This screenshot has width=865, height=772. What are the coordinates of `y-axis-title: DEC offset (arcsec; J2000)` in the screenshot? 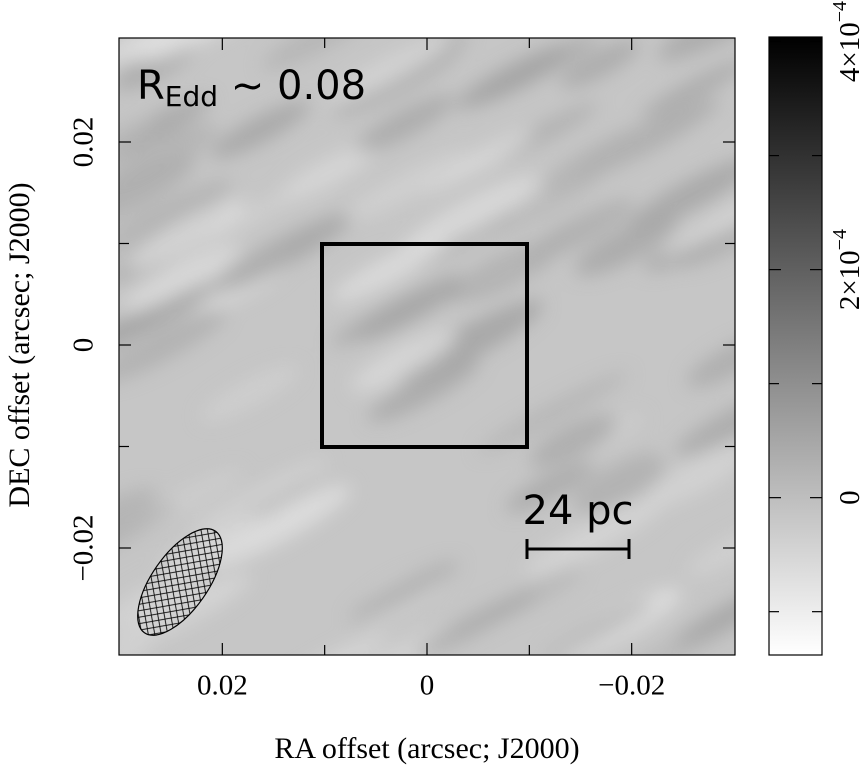 It's located at (19, 344).